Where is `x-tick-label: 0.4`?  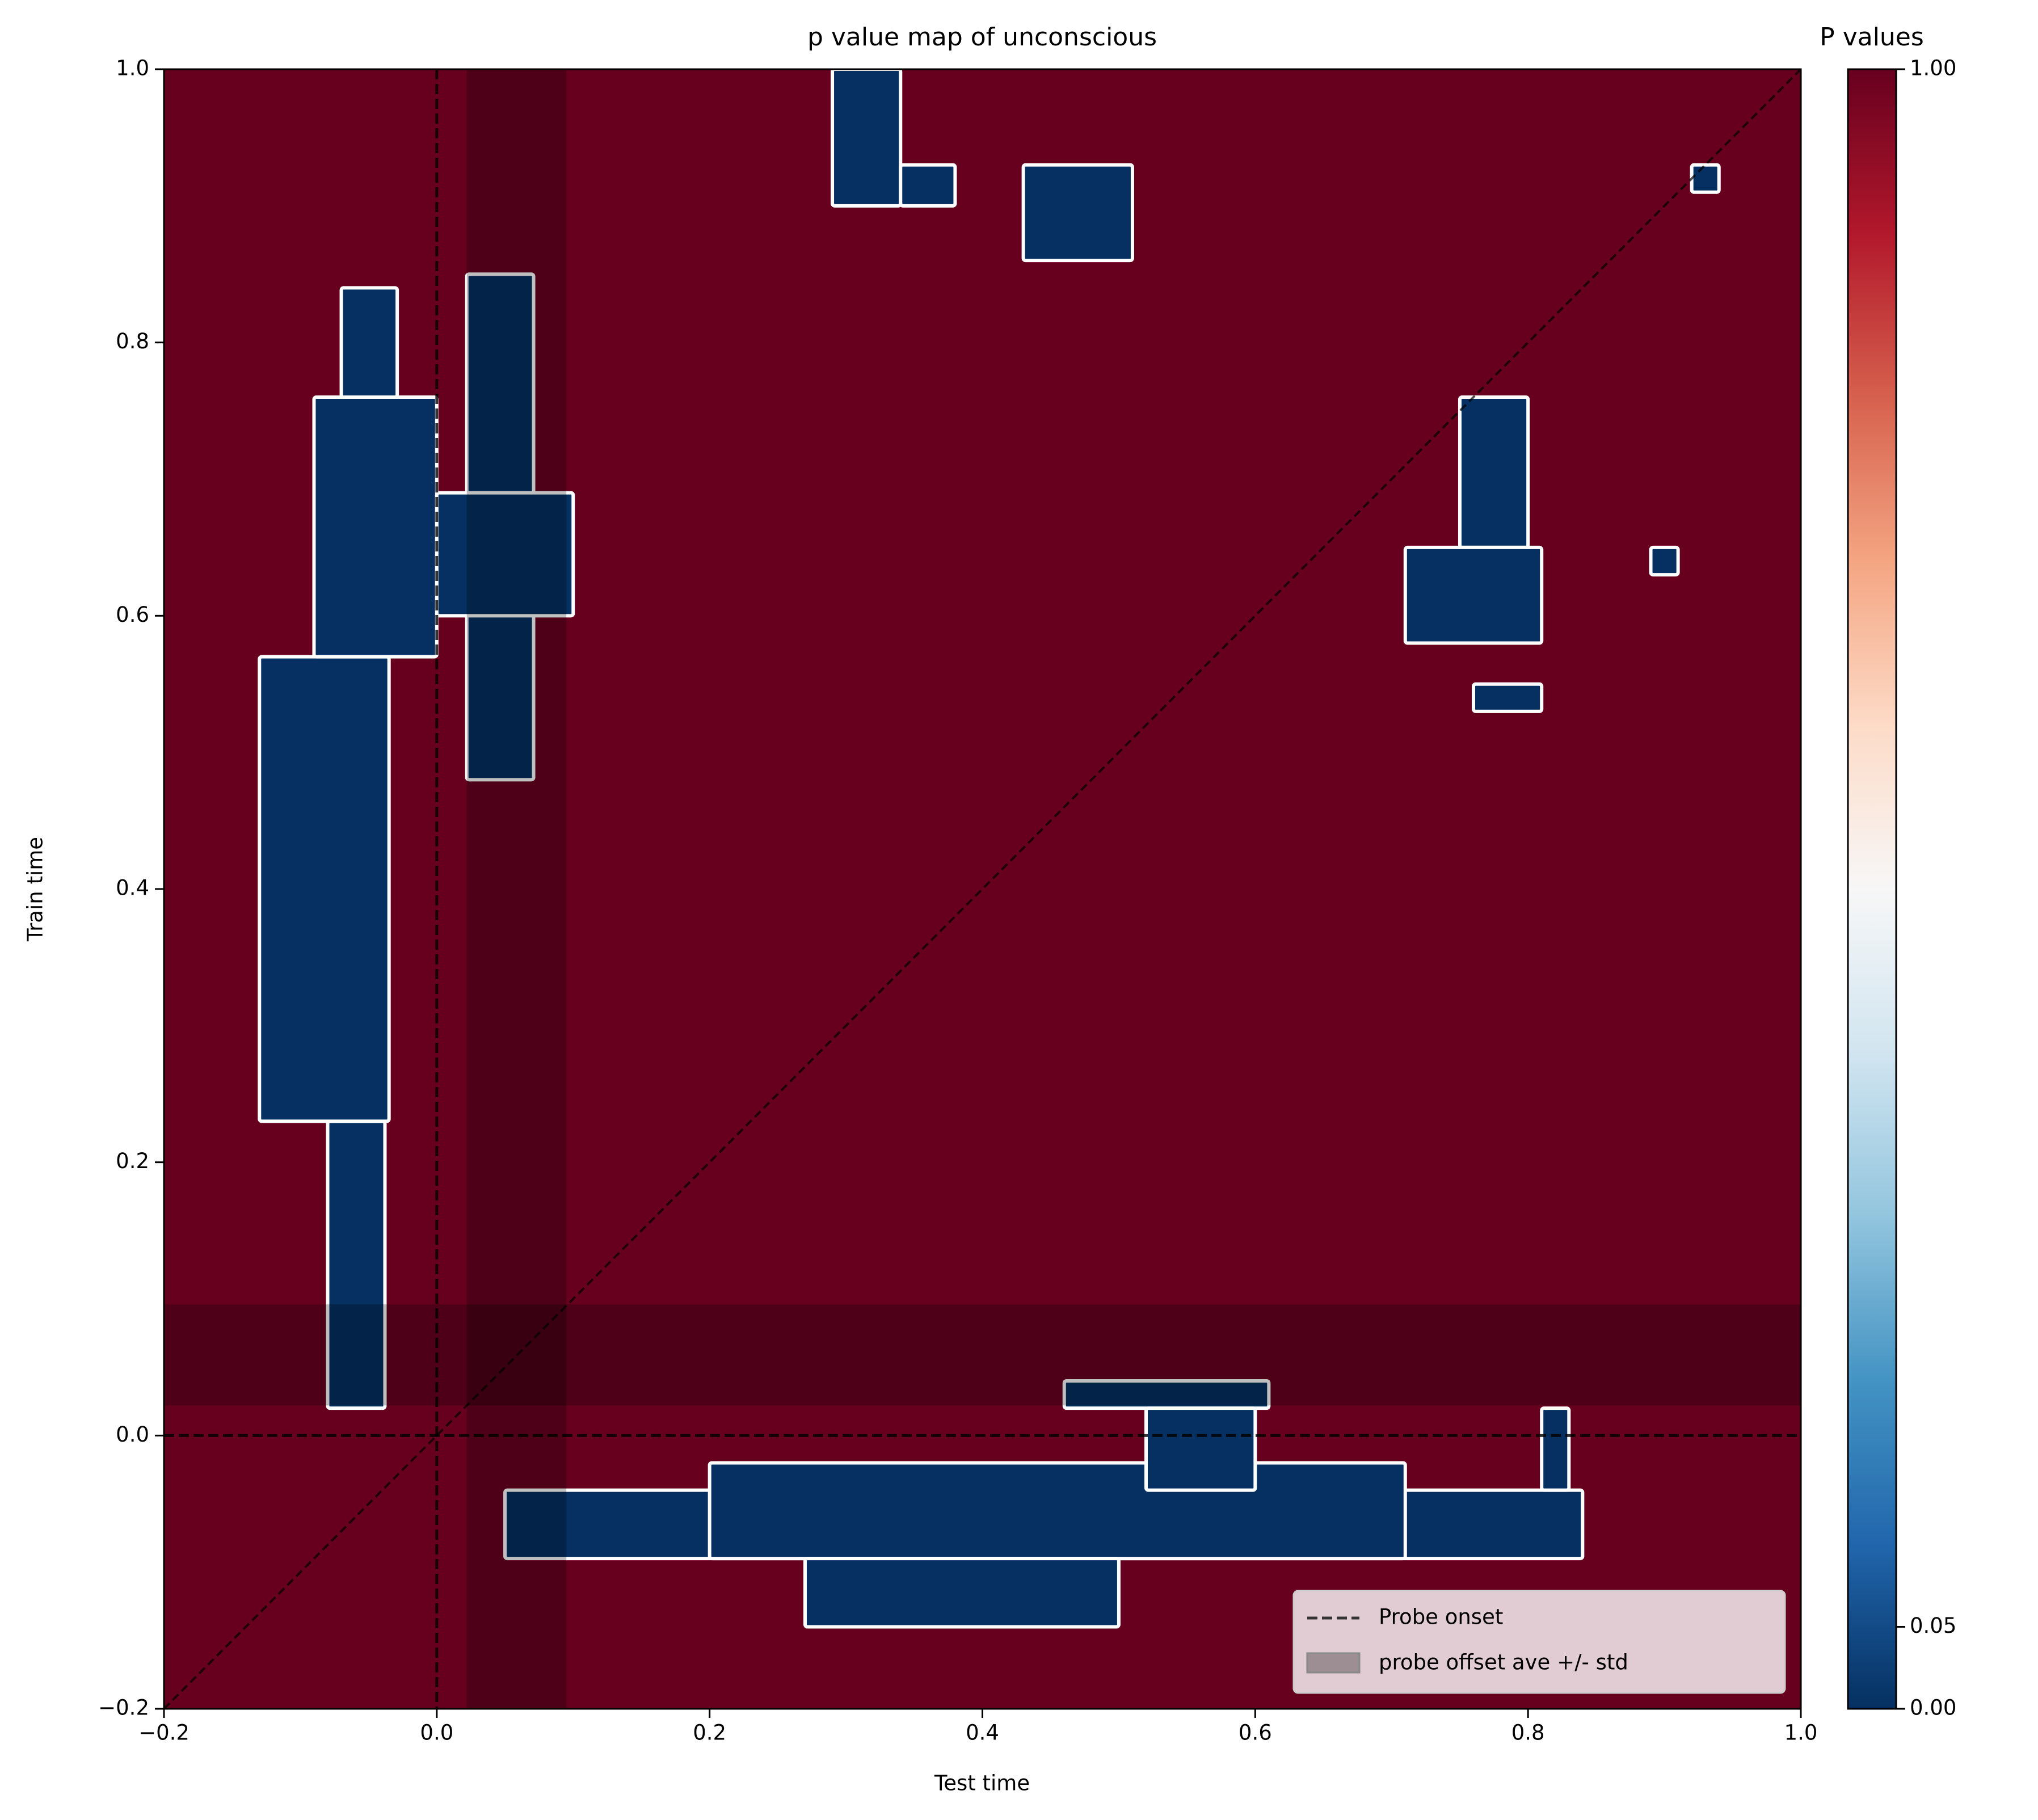 x-tick-label: 0.4 is located at coordinates (982, 1733).